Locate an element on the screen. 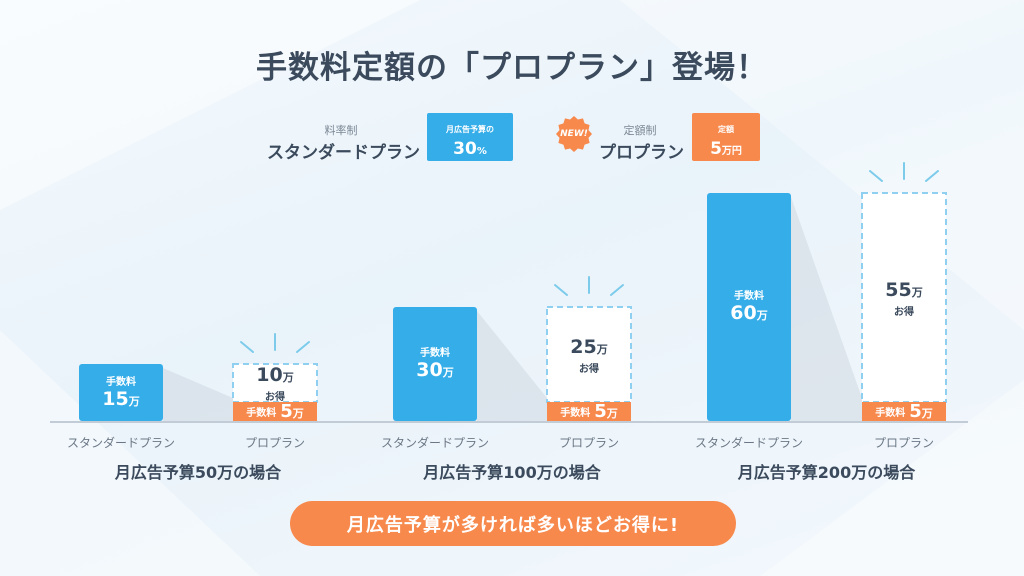  legend-pro-fee-caption: 定額 is located at coordinates (726, 129).